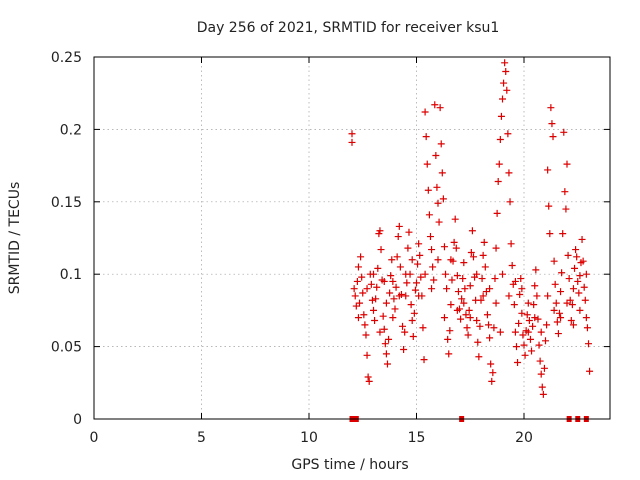 This screenshot has width=640, height=480. Describe the element at coordinates (66, 348) in the screenshot. I see `y-tick-label: 0.05` at that location.